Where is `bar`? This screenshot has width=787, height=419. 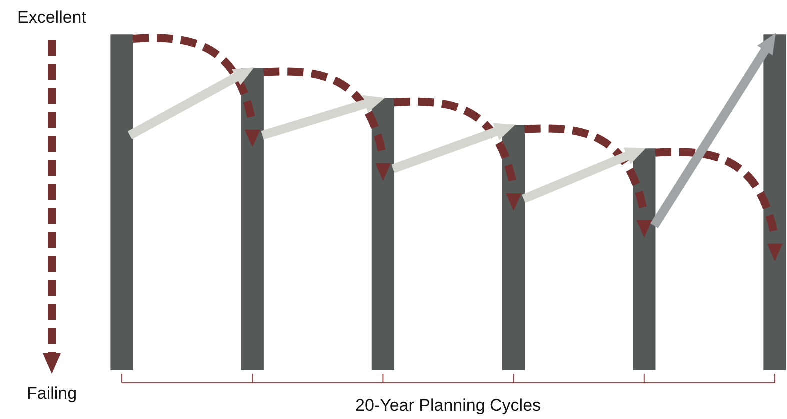
bar is located at coordinates (122, 202).